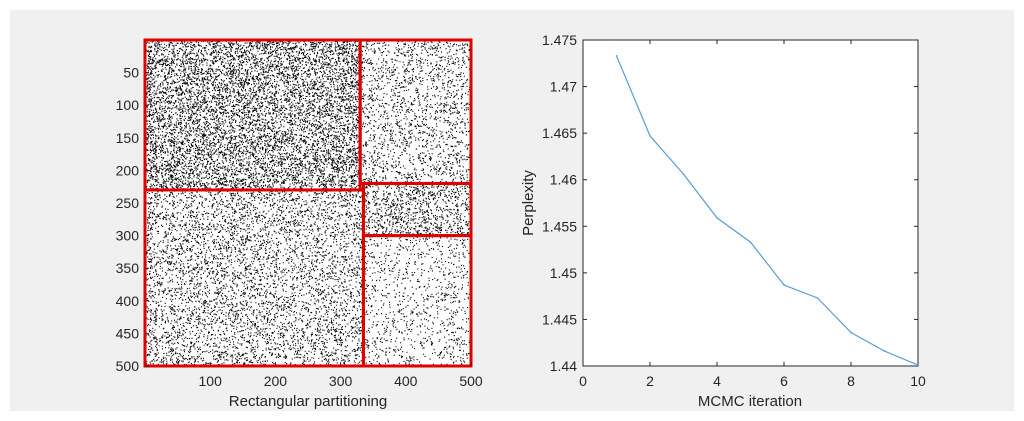 This screenshot has height=421, width=1024. Describe the element at coordinates (563, 87) in the screenshot. I see `y-tick-label: 1.47` at that location.